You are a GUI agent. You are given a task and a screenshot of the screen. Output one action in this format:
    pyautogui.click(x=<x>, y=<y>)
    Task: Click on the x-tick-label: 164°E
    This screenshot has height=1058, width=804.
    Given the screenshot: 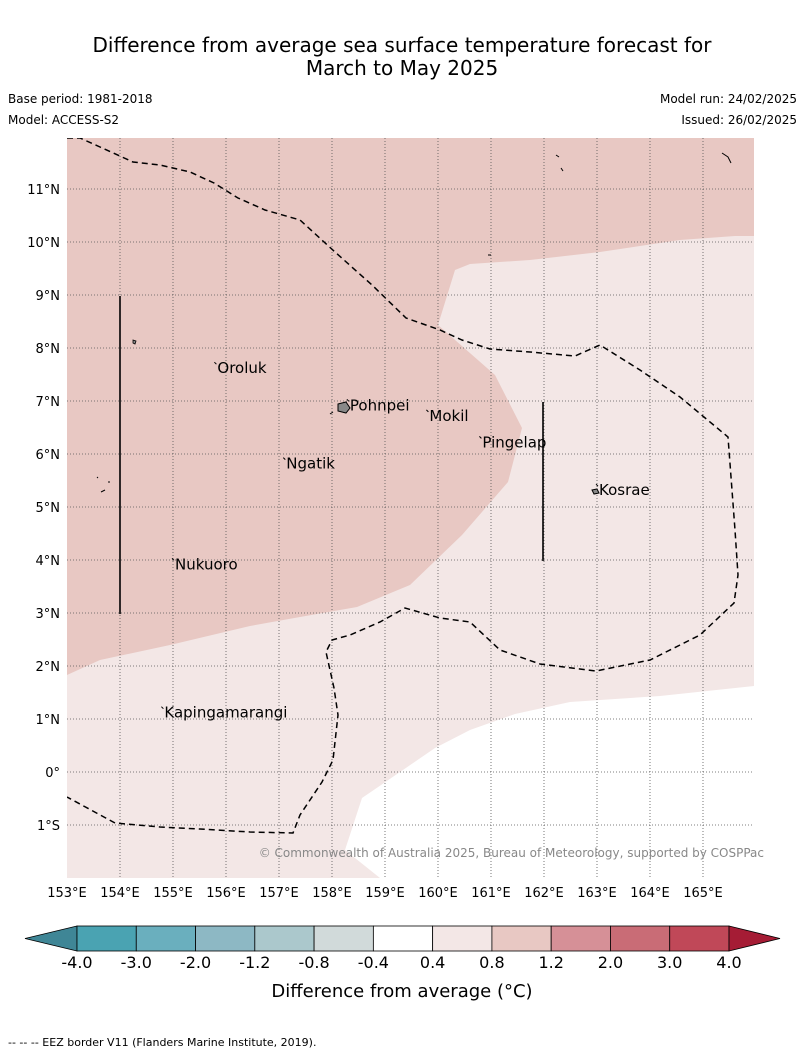 What is the action you would take?
    pyautogui.click(x=650, y=893)
    